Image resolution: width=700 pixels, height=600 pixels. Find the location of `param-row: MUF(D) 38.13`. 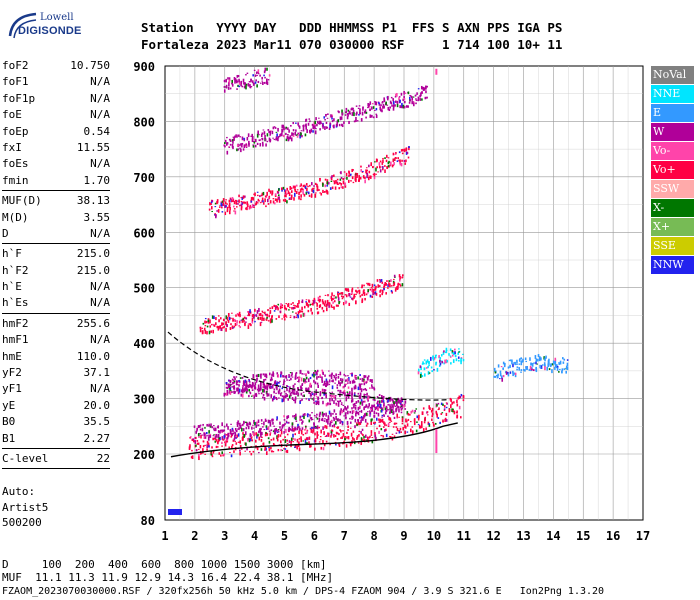

param-row: MUF(D) 38.13 is located at coordinates (56, 201).